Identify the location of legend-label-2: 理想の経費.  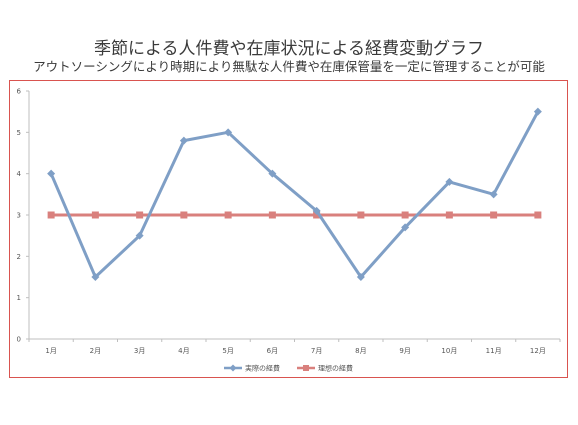
(335, 368).